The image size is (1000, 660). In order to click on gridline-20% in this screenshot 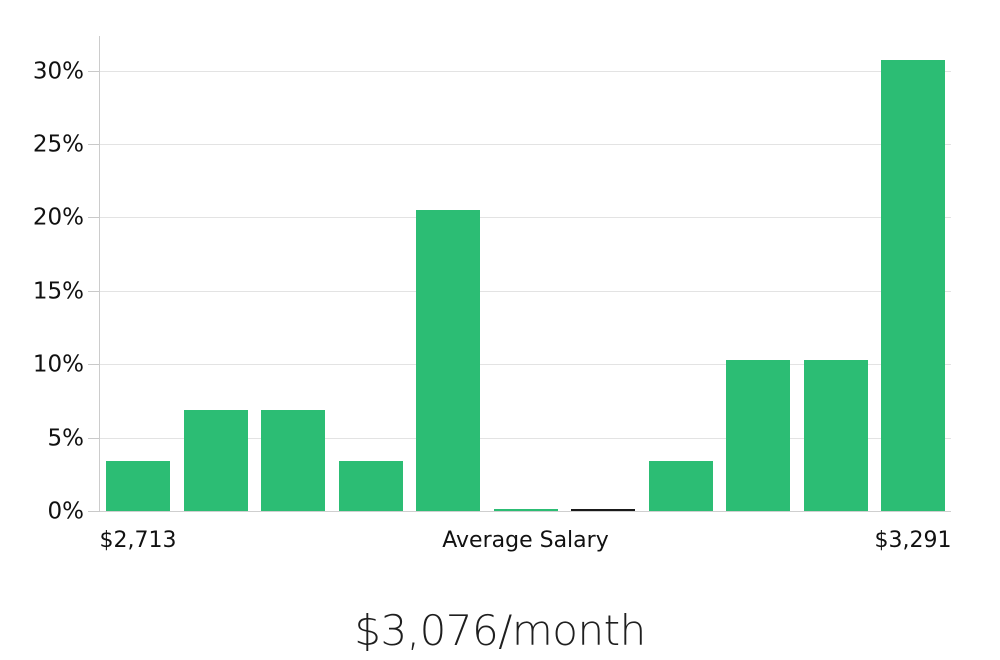, I will do `click(525, 218)`.